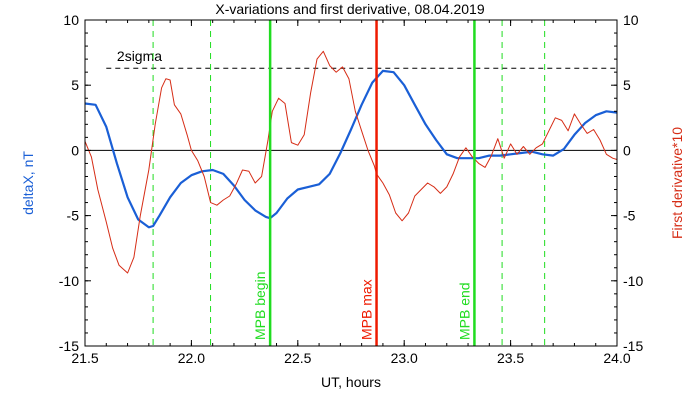  Describe the element at coordinates (139, 56) in the screenshot. I see `sigma-label: 2sigma` at that location.